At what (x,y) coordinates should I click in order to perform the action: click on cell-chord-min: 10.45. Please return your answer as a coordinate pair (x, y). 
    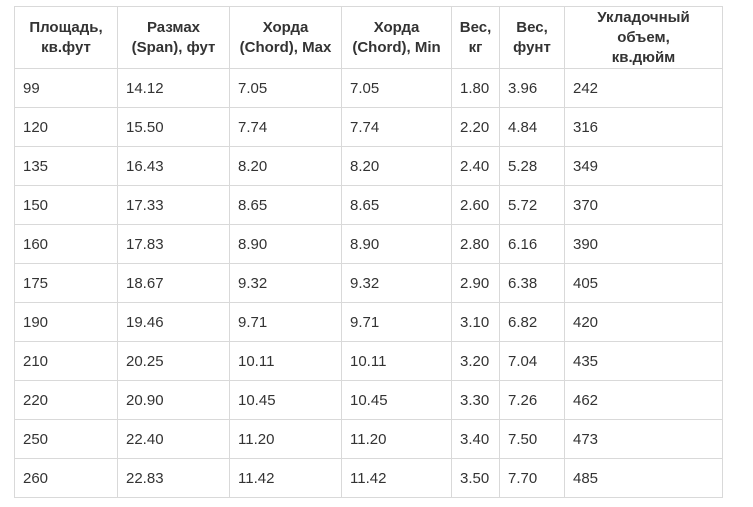
    Looking at the image, I should click on (396, 400).